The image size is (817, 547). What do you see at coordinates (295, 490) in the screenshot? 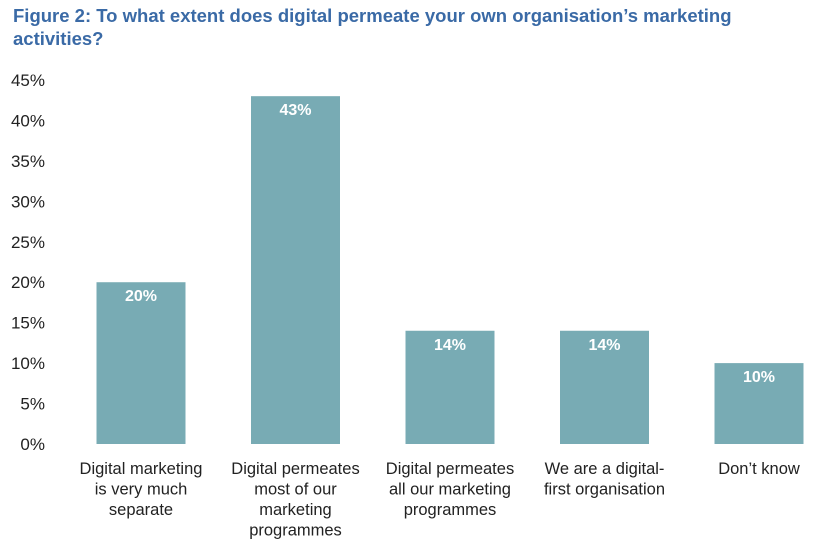
I see `x-category-label: most of our` at bounding box center [295, 490].